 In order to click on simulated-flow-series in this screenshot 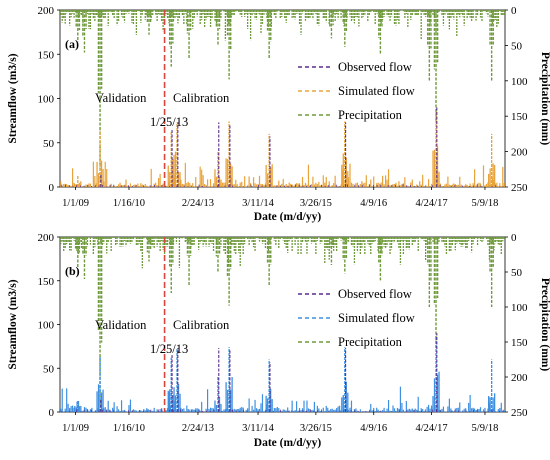, I will do `click(282, 374)`.